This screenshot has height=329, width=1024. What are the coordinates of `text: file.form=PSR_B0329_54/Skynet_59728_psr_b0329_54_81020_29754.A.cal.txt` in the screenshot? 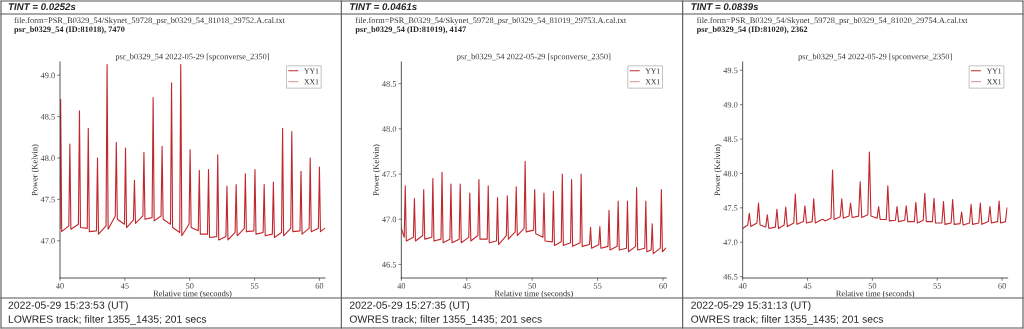 It's located at (832, 21).